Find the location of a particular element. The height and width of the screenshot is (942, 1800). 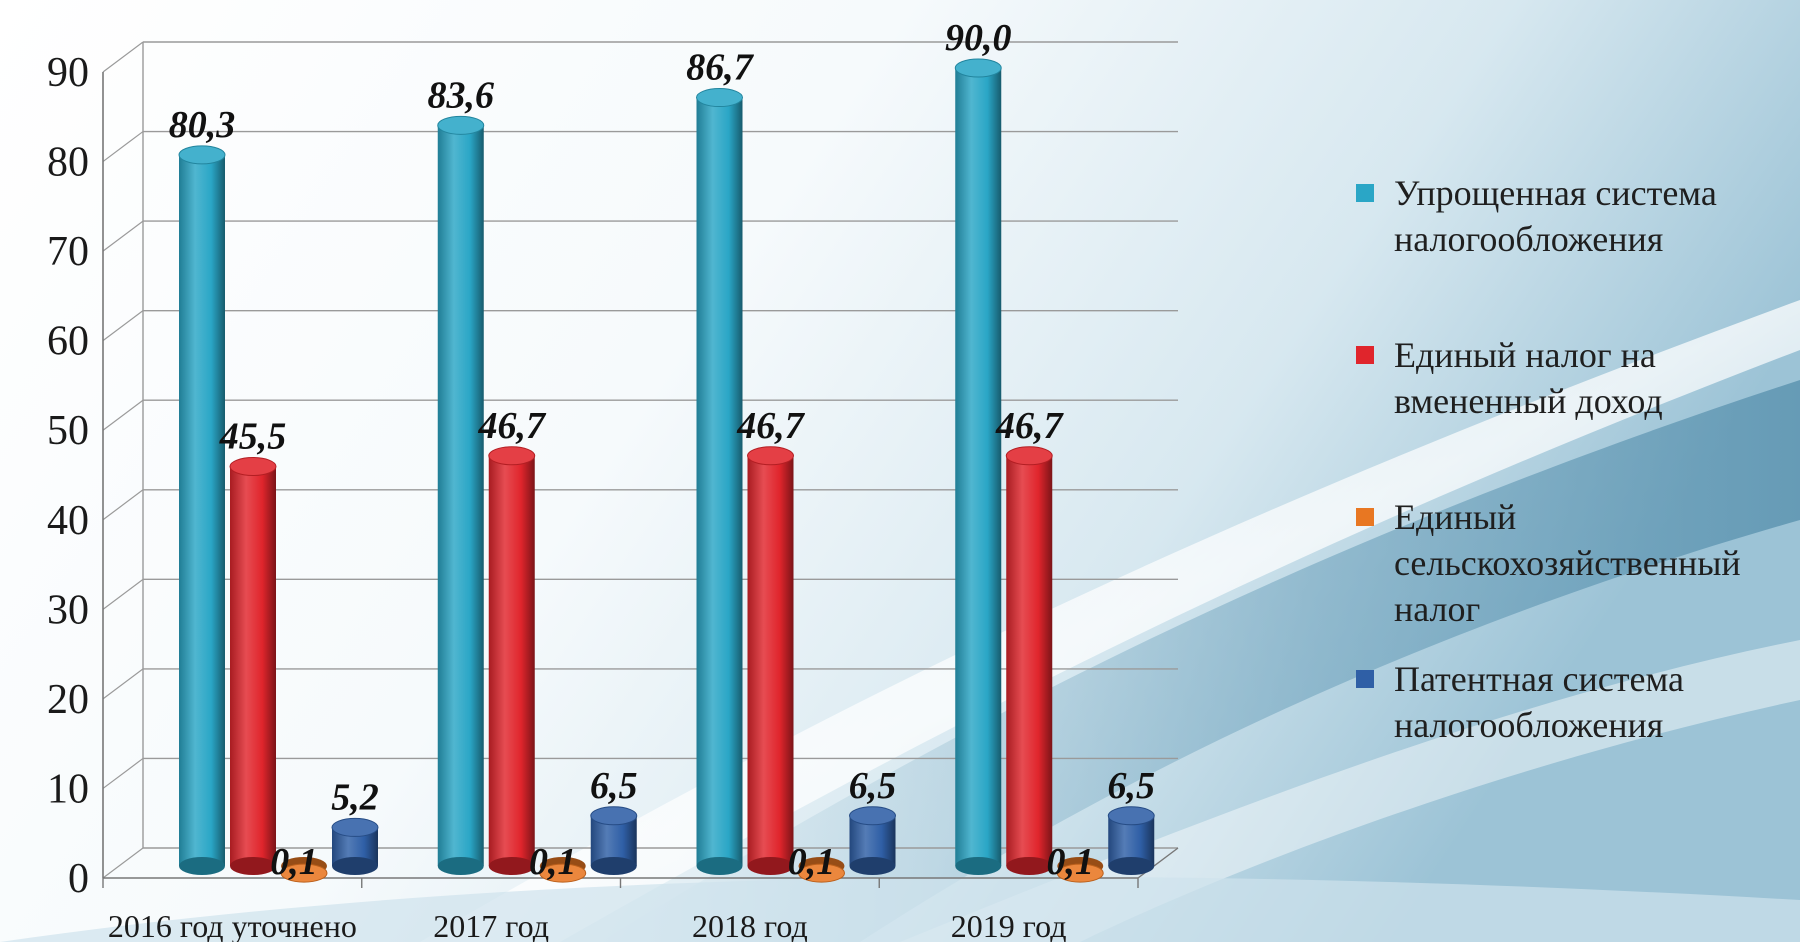

legend-item-eshn: Единый сельскохозяйственный налог is located at coordinates (1576, 563).